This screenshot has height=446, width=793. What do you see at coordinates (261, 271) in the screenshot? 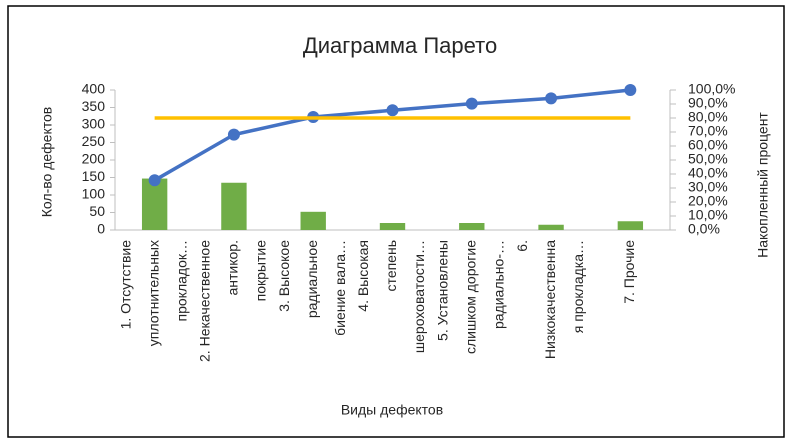
I see `x-tick-label: покрытие` at bounding box center [261, 271].